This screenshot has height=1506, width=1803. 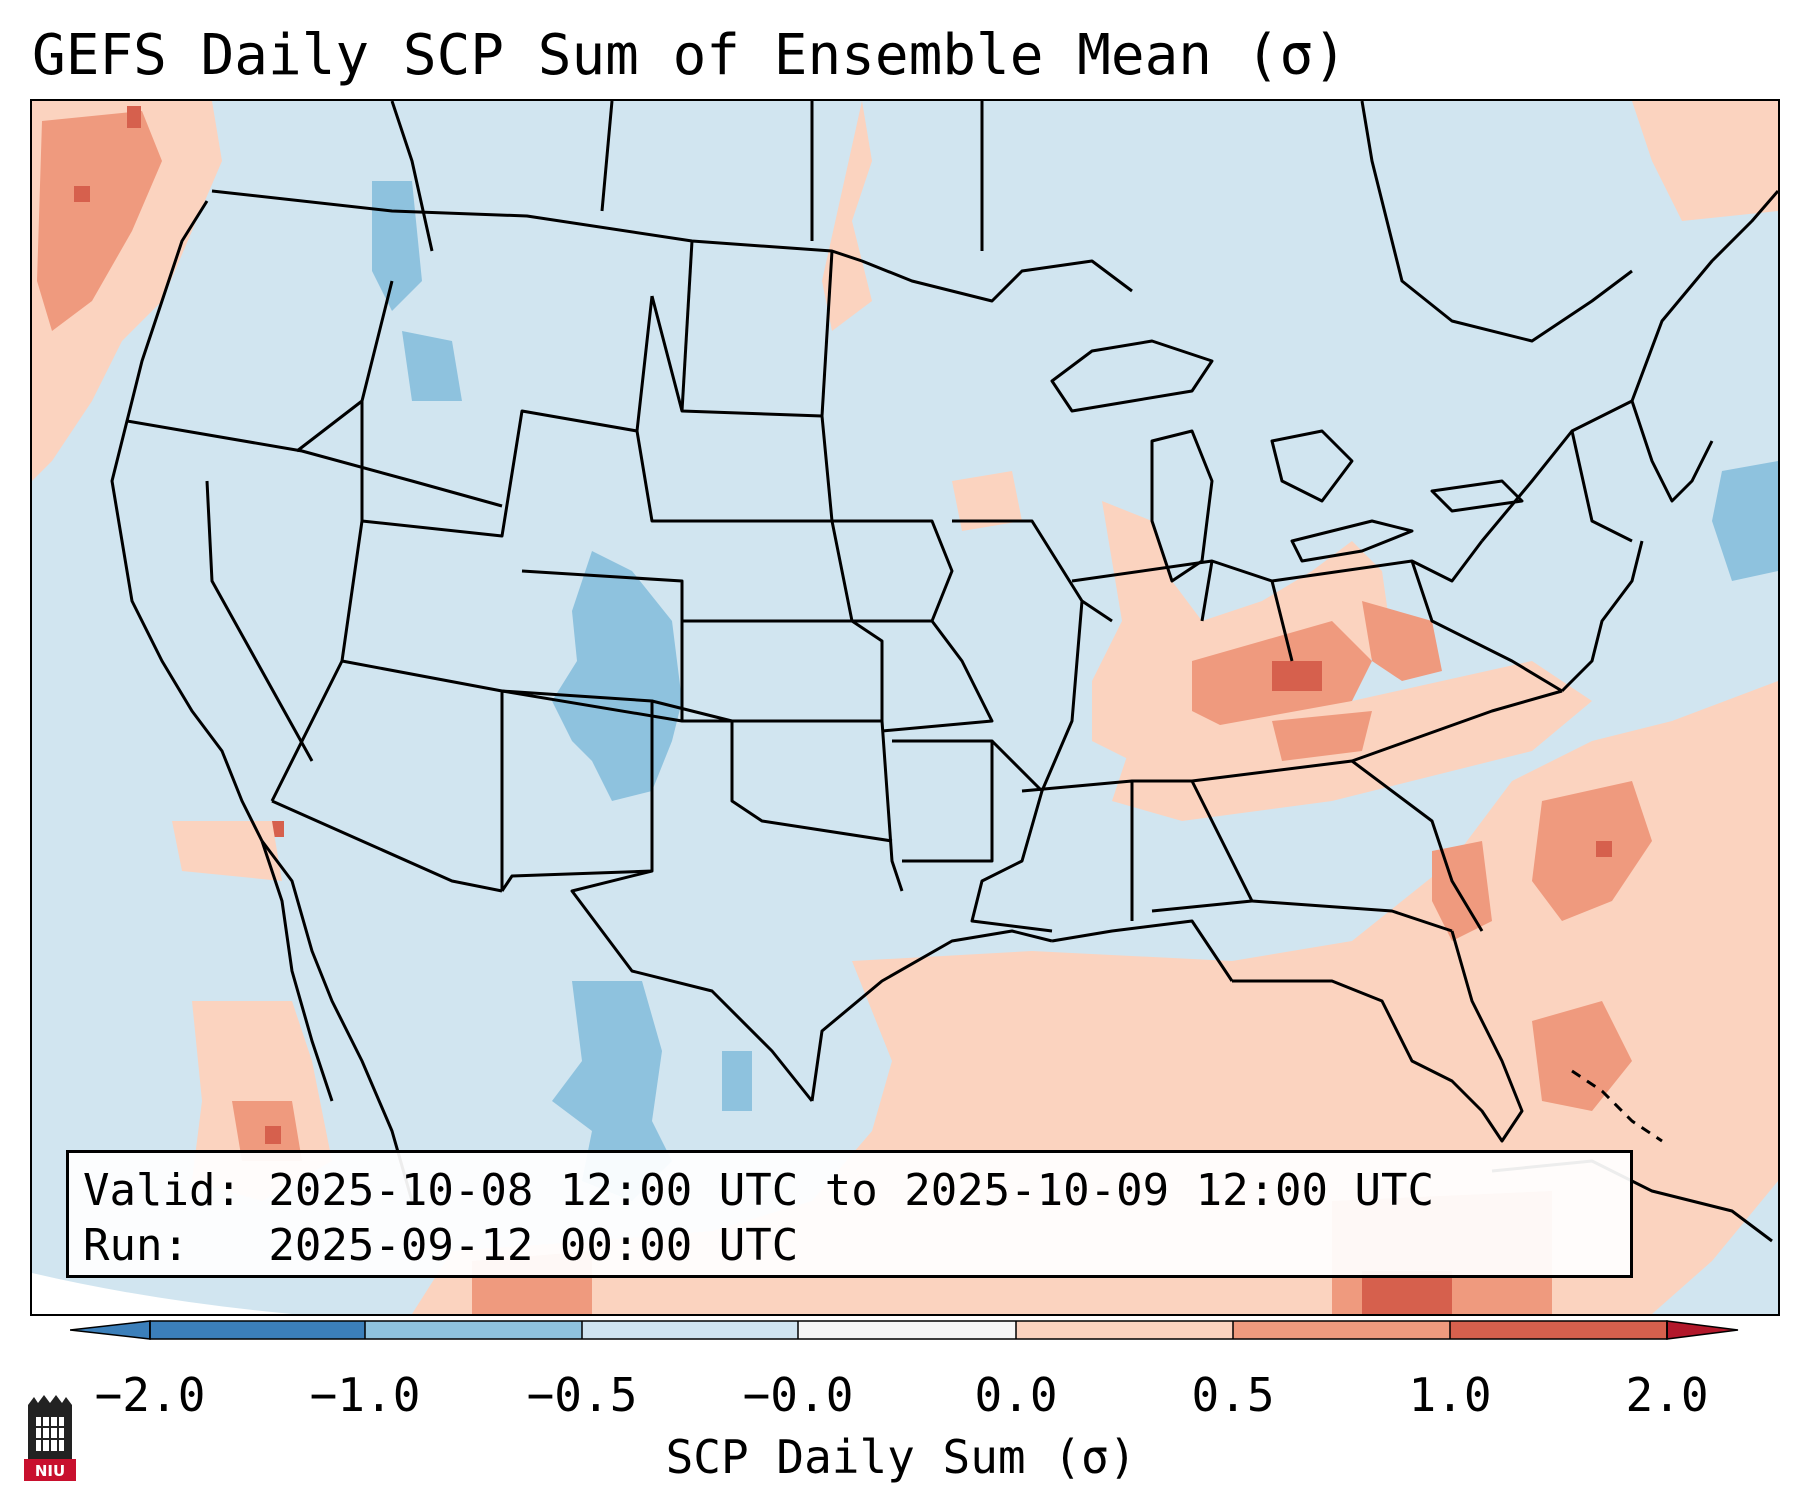 What do you see at coordinates (1450, 1395) in the screenshot?
I see `colorbar-tick-label: 1.0` at bounding box center [1450, 1395].